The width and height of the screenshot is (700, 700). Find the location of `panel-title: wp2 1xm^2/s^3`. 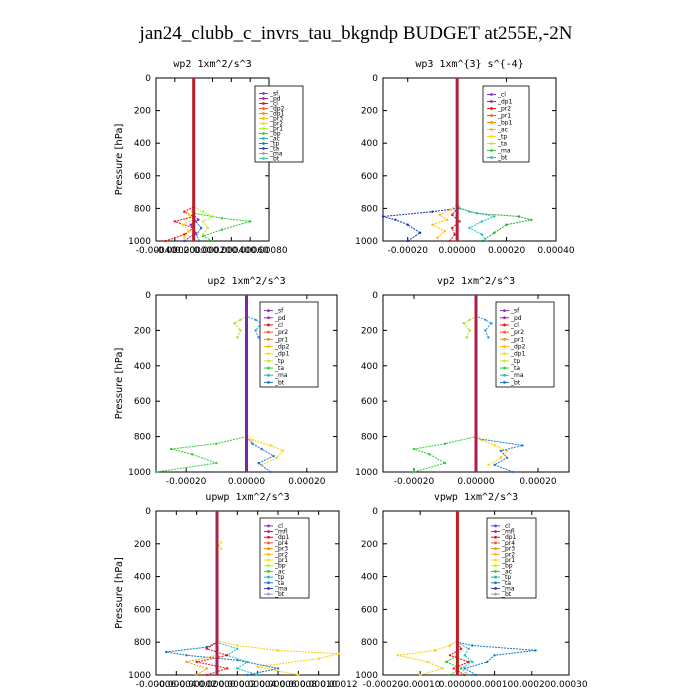

panel-title: wp2 1xm^2/s^3 is located at coordinates (212, 64).